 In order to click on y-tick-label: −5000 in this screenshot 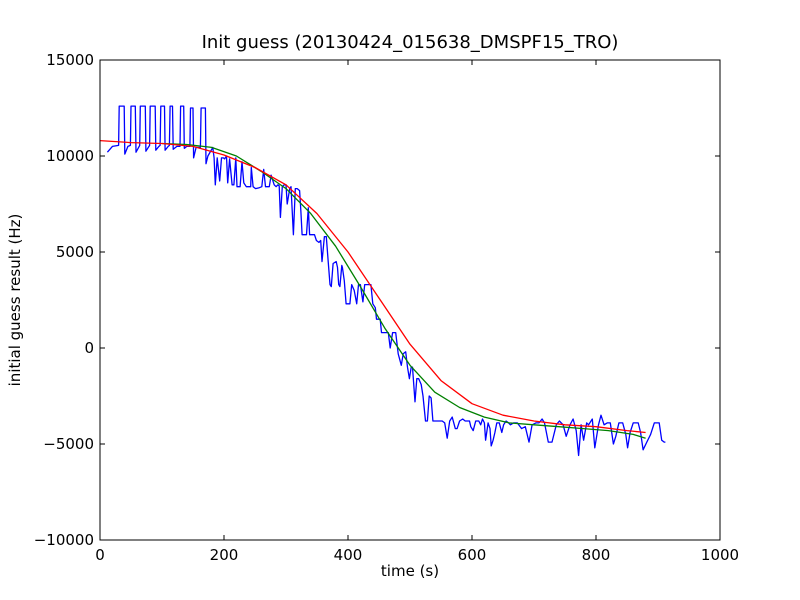, I will do `click(68, 444)`.